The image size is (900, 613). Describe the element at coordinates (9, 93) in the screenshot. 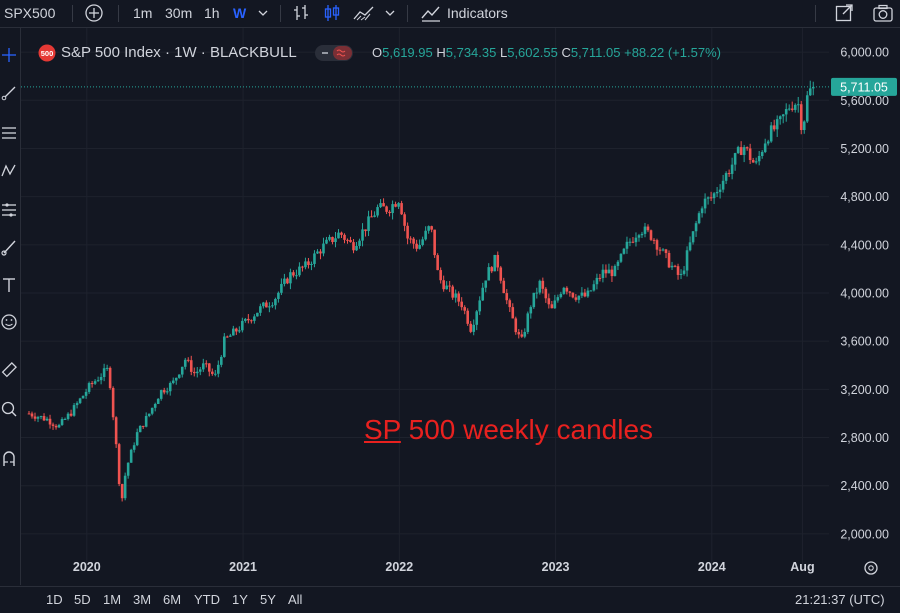

I see `trend-line-icon` at that location.